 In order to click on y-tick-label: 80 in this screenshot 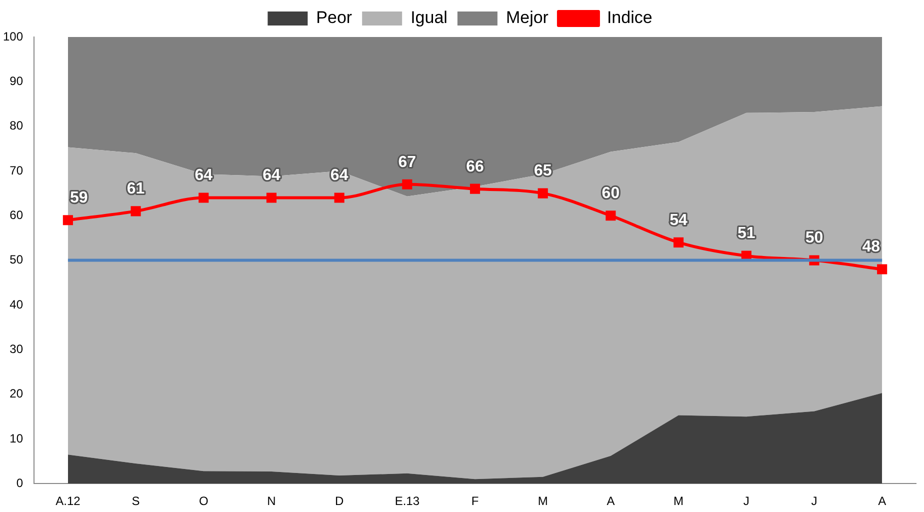, I will do `click(17, 125)`.